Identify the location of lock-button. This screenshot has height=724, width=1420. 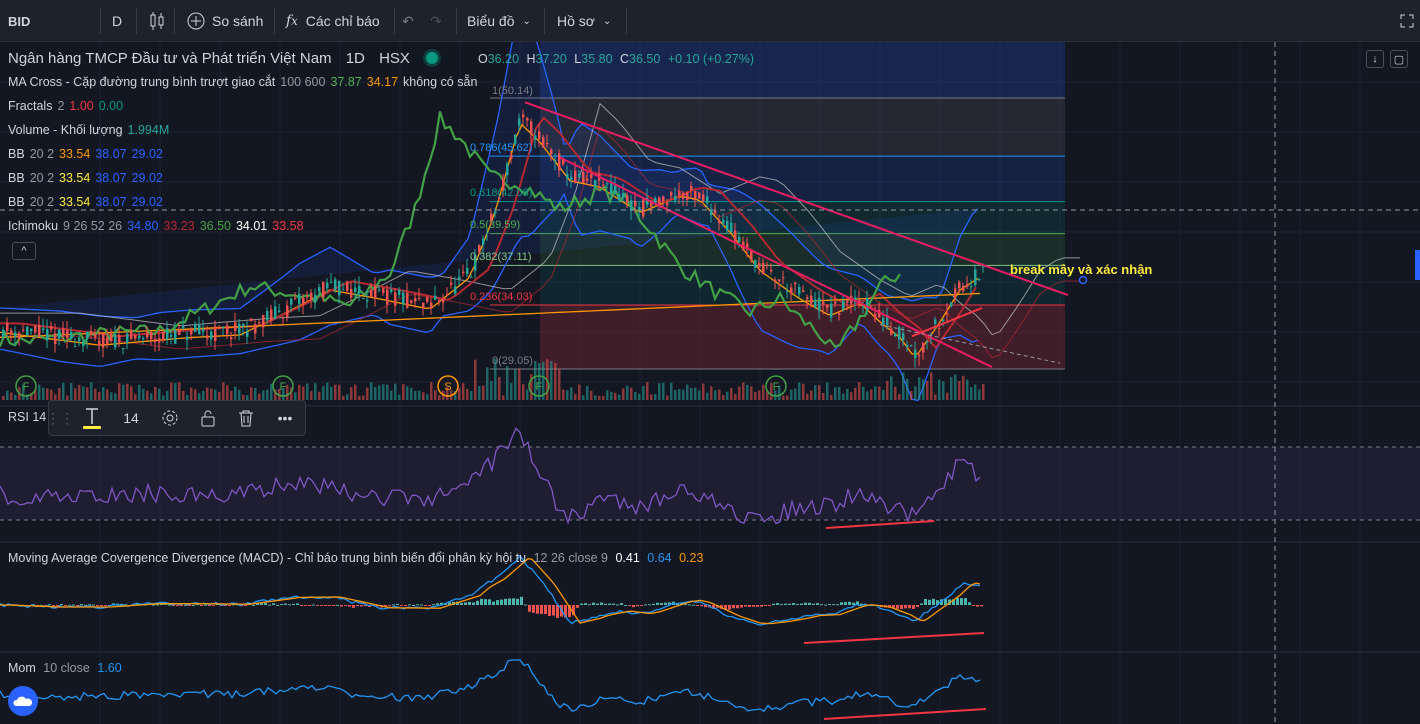
(208, 418).